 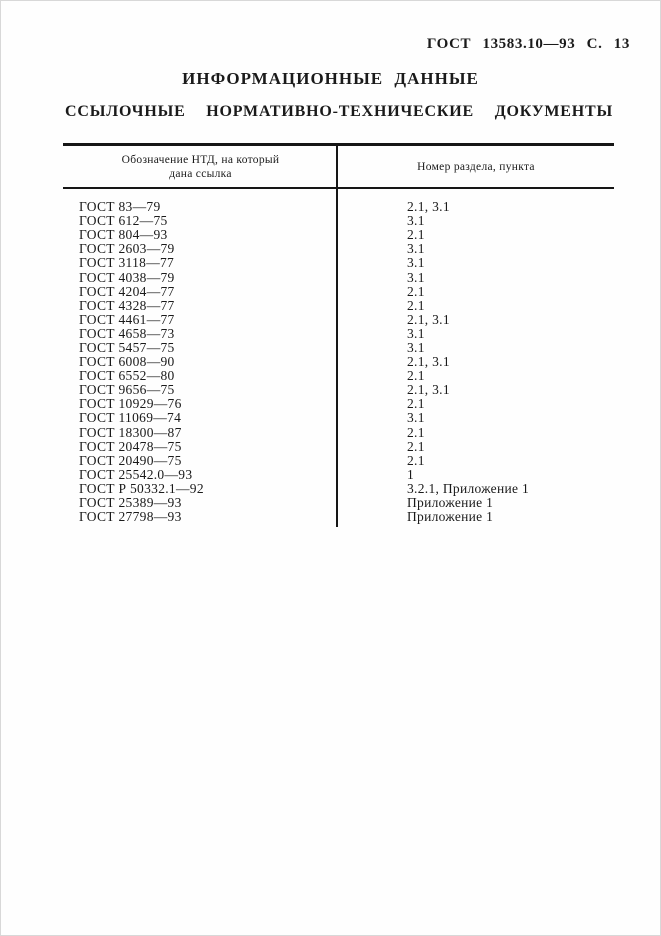 What do you see at coordinates (127, 305) in the screenshot?
I see `ntd-designation-cell: ГОСТ 4328—77` at bounding box center [127, 305].